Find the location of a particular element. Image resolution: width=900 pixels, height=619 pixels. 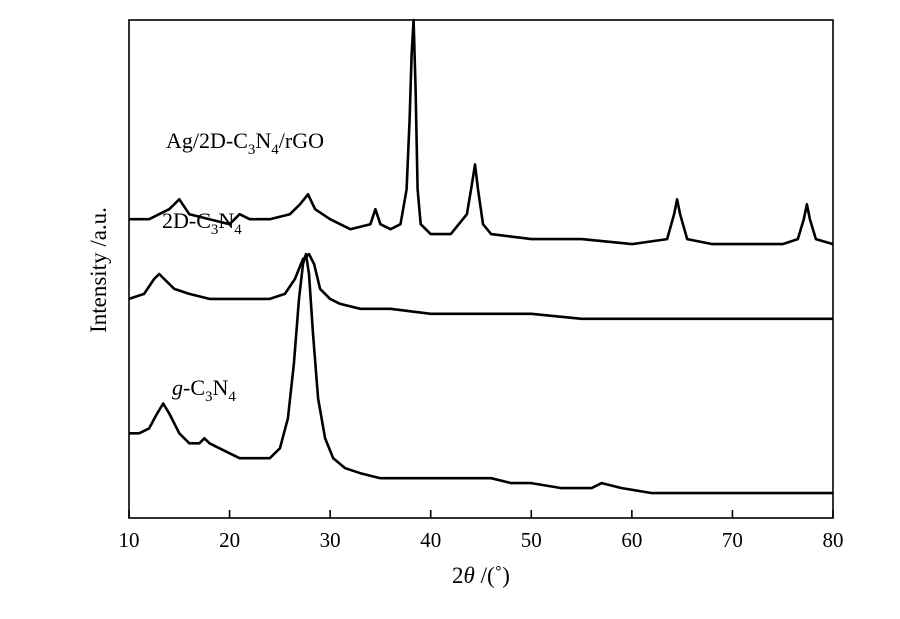

x-axis-label: 2θ /(˚) is located at coordinates (481, 575).